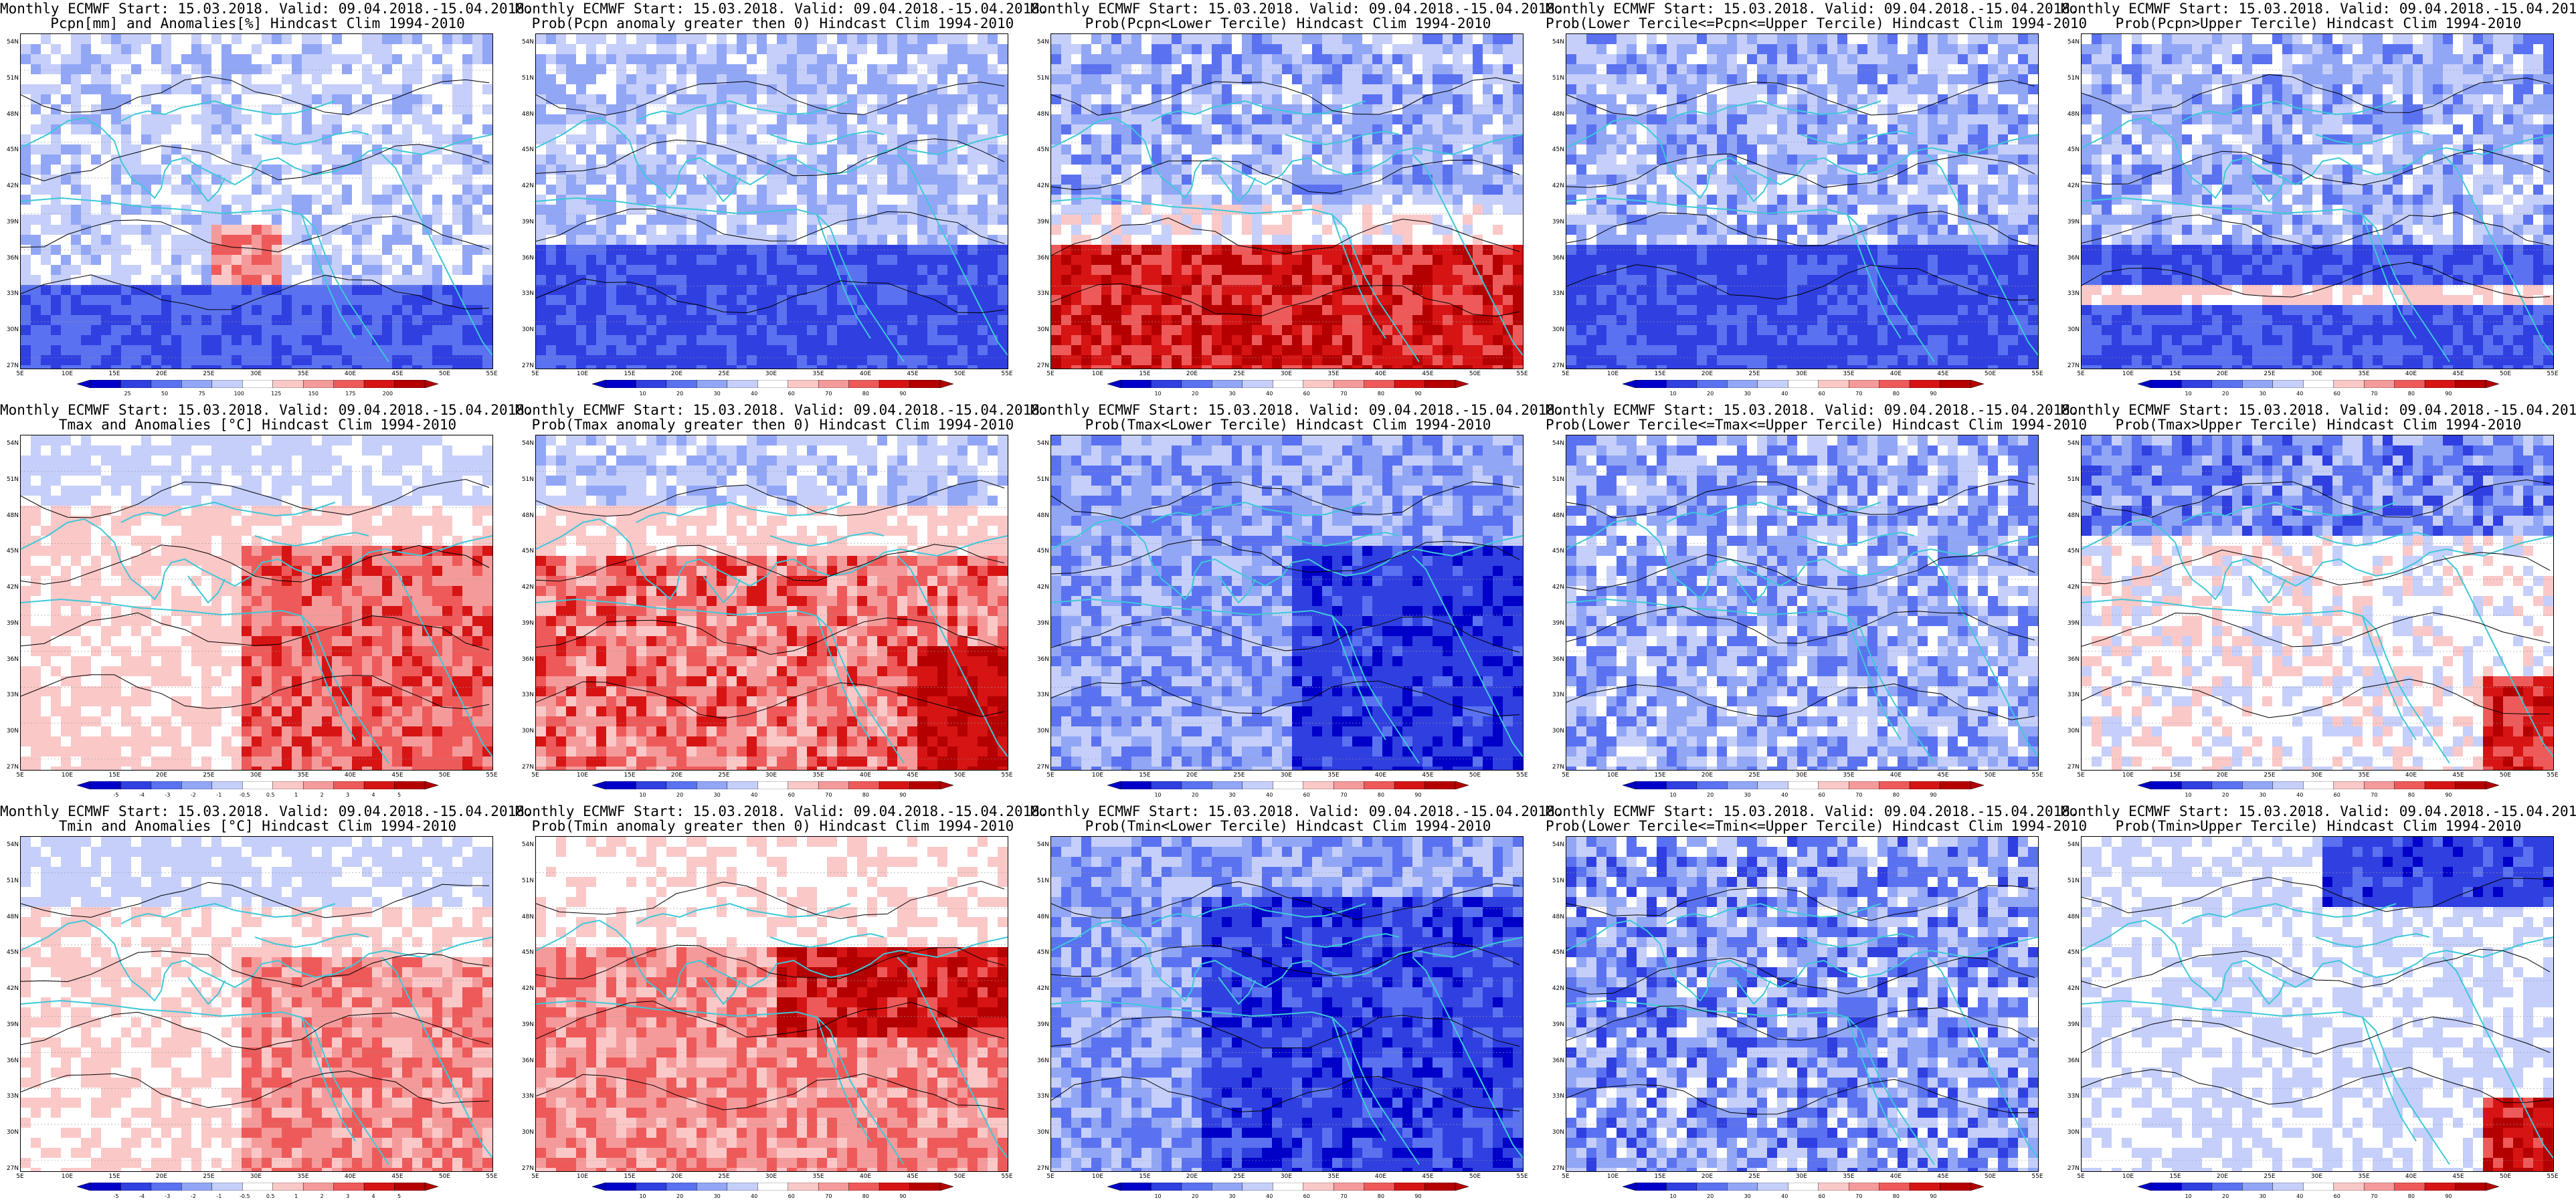 Image resolution: width=2576 pixels, height=1204 pixels. I want to click on colorbar-tick-label: 60, so click(1822, 394).